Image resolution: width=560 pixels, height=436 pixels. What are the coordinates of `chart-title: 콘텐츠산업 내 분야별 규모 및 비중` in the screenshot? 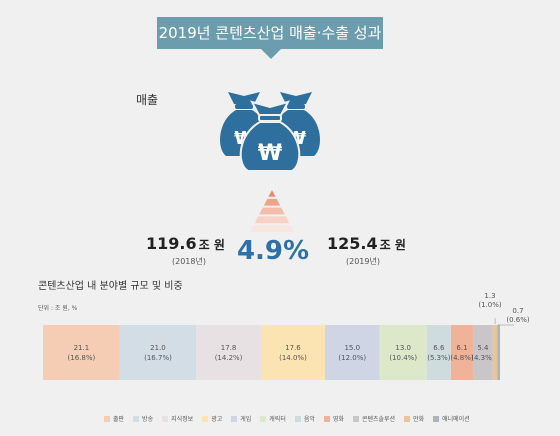 It's located at (110, 286).